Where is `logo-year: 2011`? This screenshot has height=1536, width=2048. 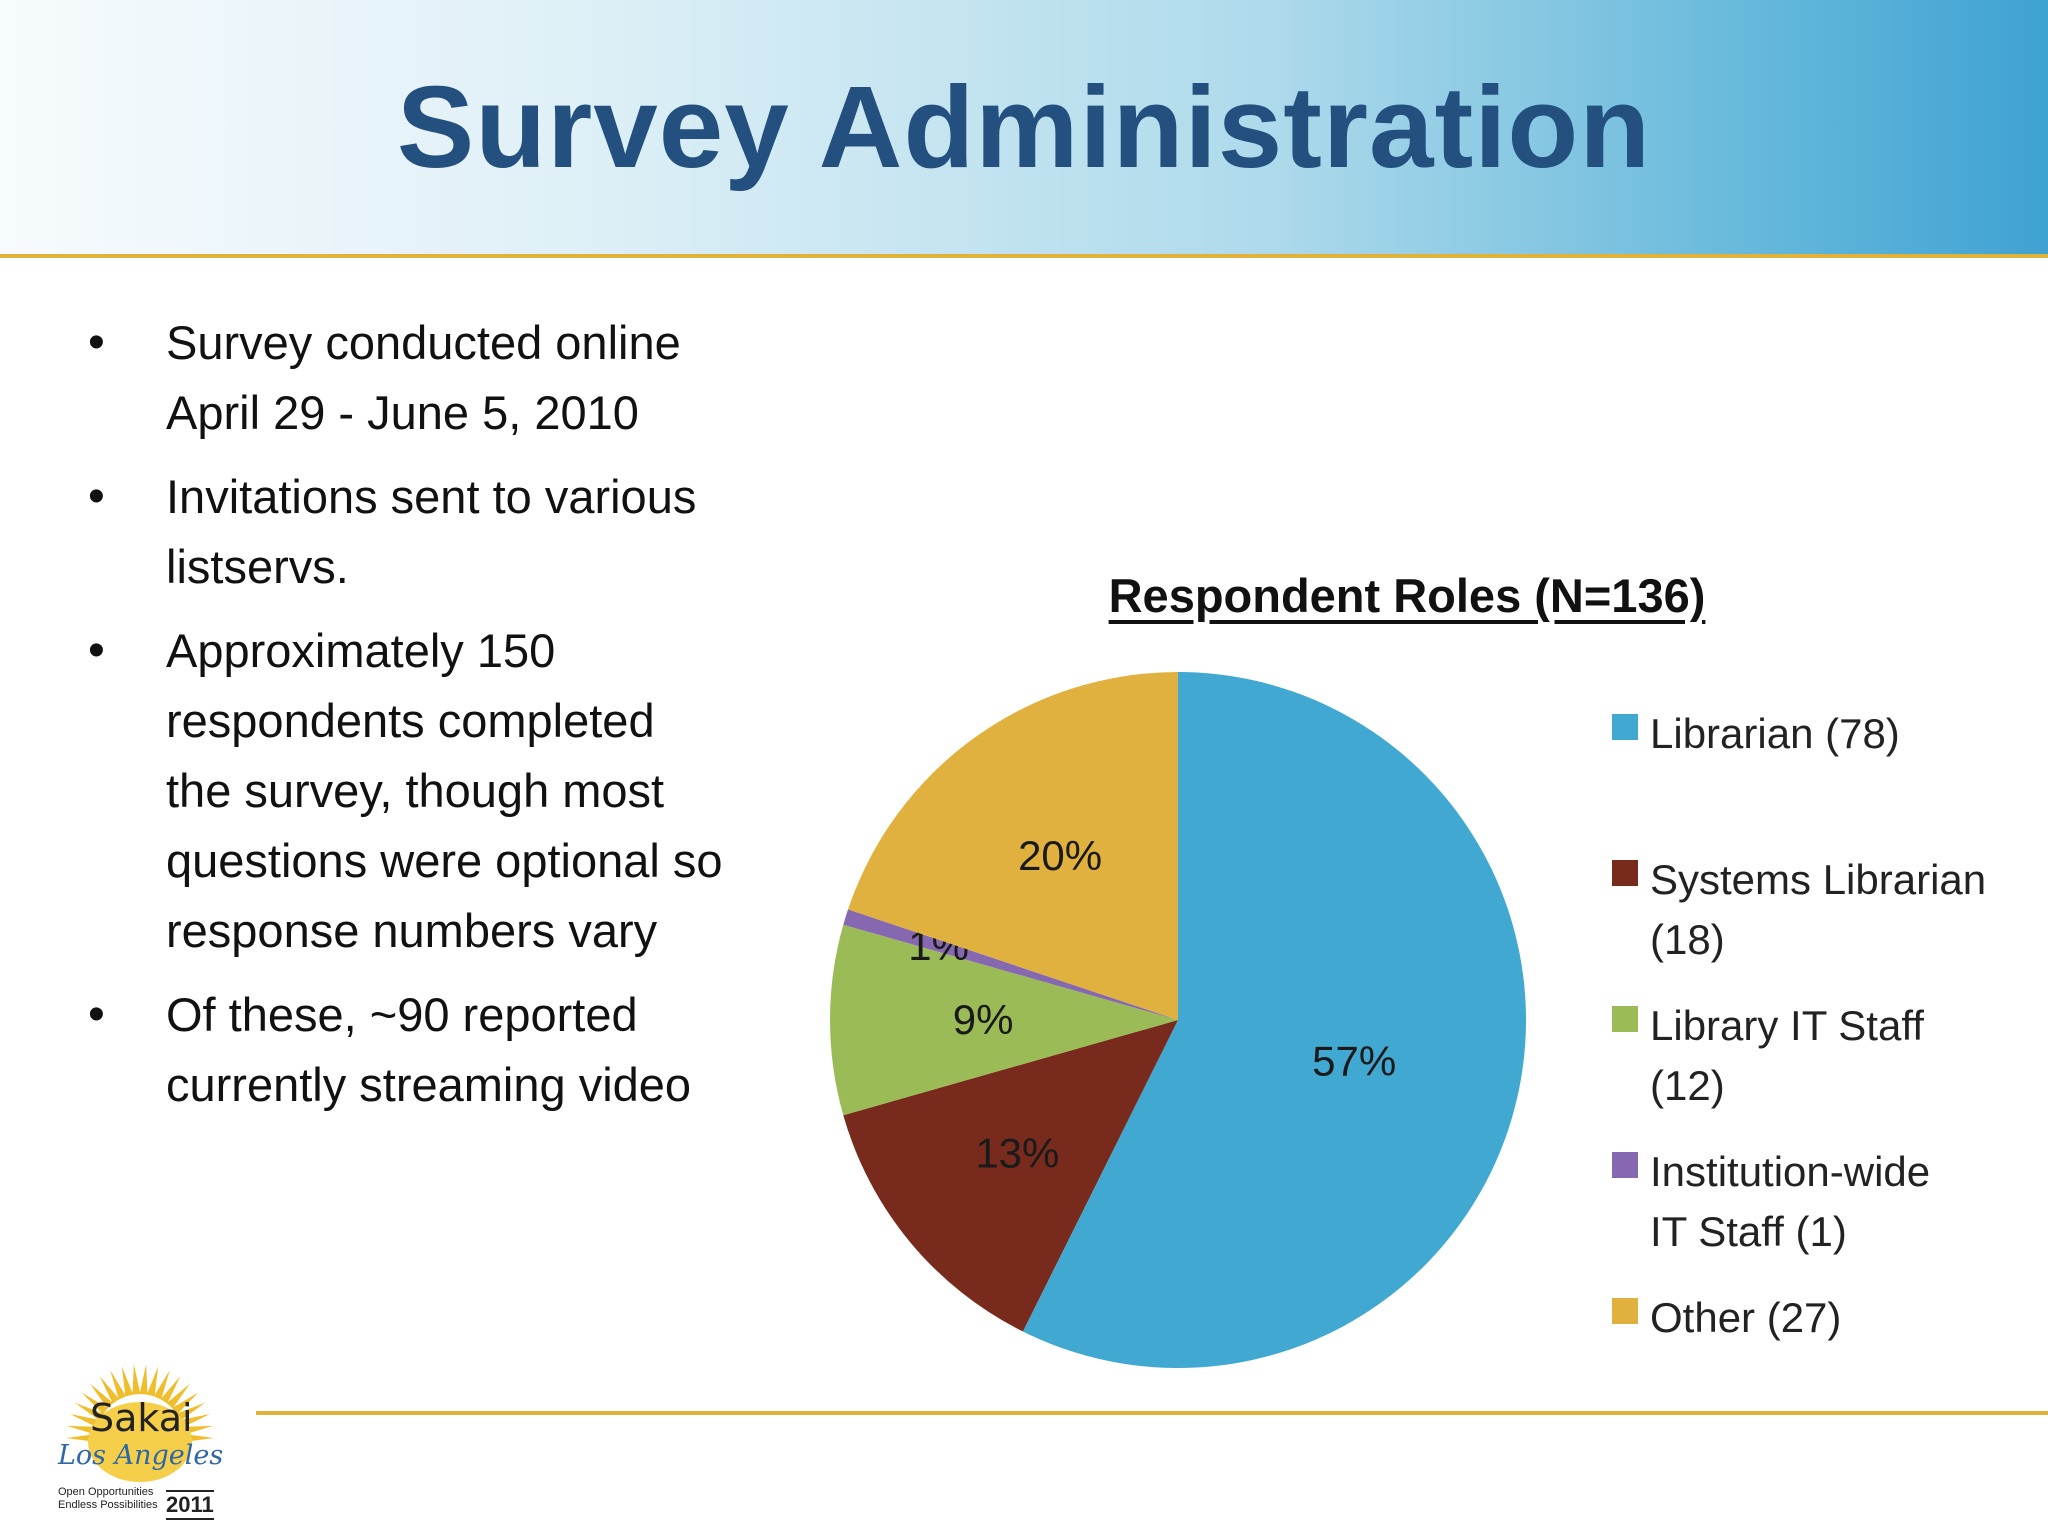
logo-year: 2011 is located at coordinates (190, 1505).